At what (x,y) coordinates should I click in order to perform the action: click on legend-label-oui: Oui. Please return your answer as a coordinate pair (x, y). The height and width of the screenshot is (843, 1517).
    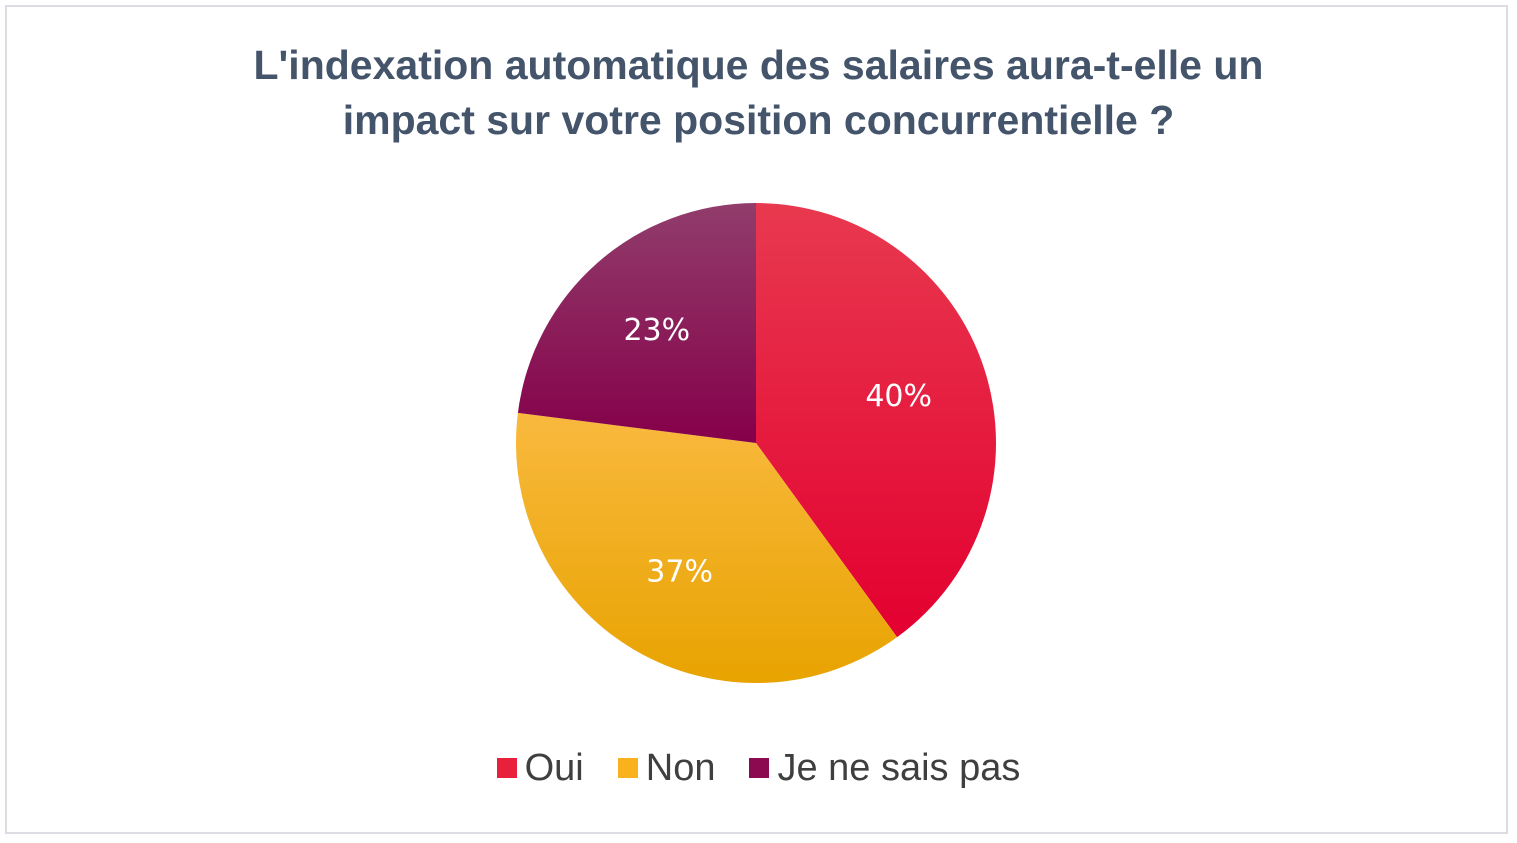
    Looking at the image, I should click on (554, 767).